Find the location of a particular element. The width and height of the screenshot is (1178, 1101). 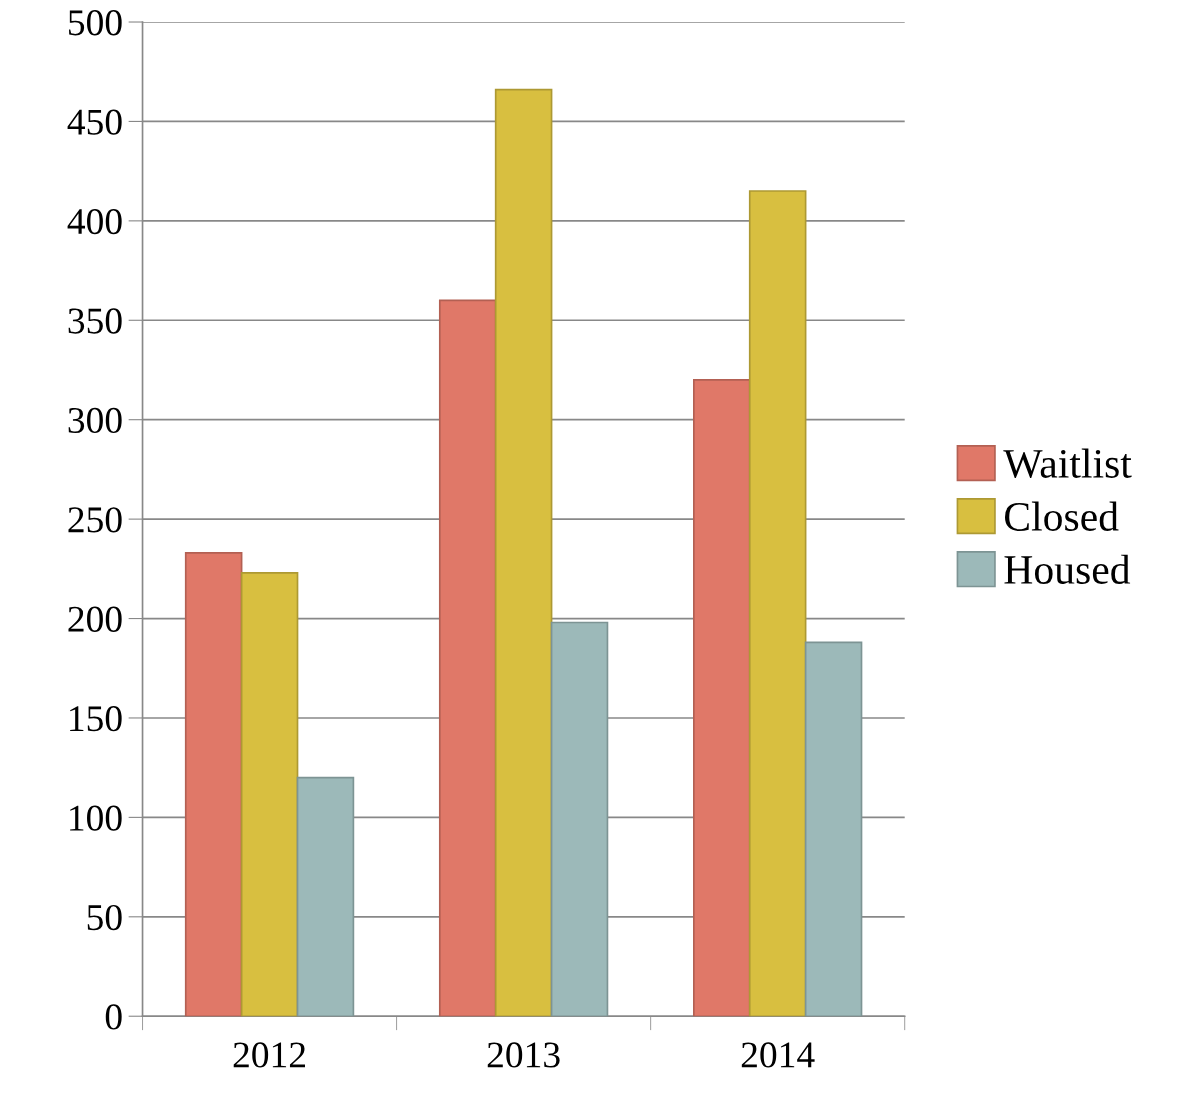

legend-label: Closed is located at coordinates (1061, 516).